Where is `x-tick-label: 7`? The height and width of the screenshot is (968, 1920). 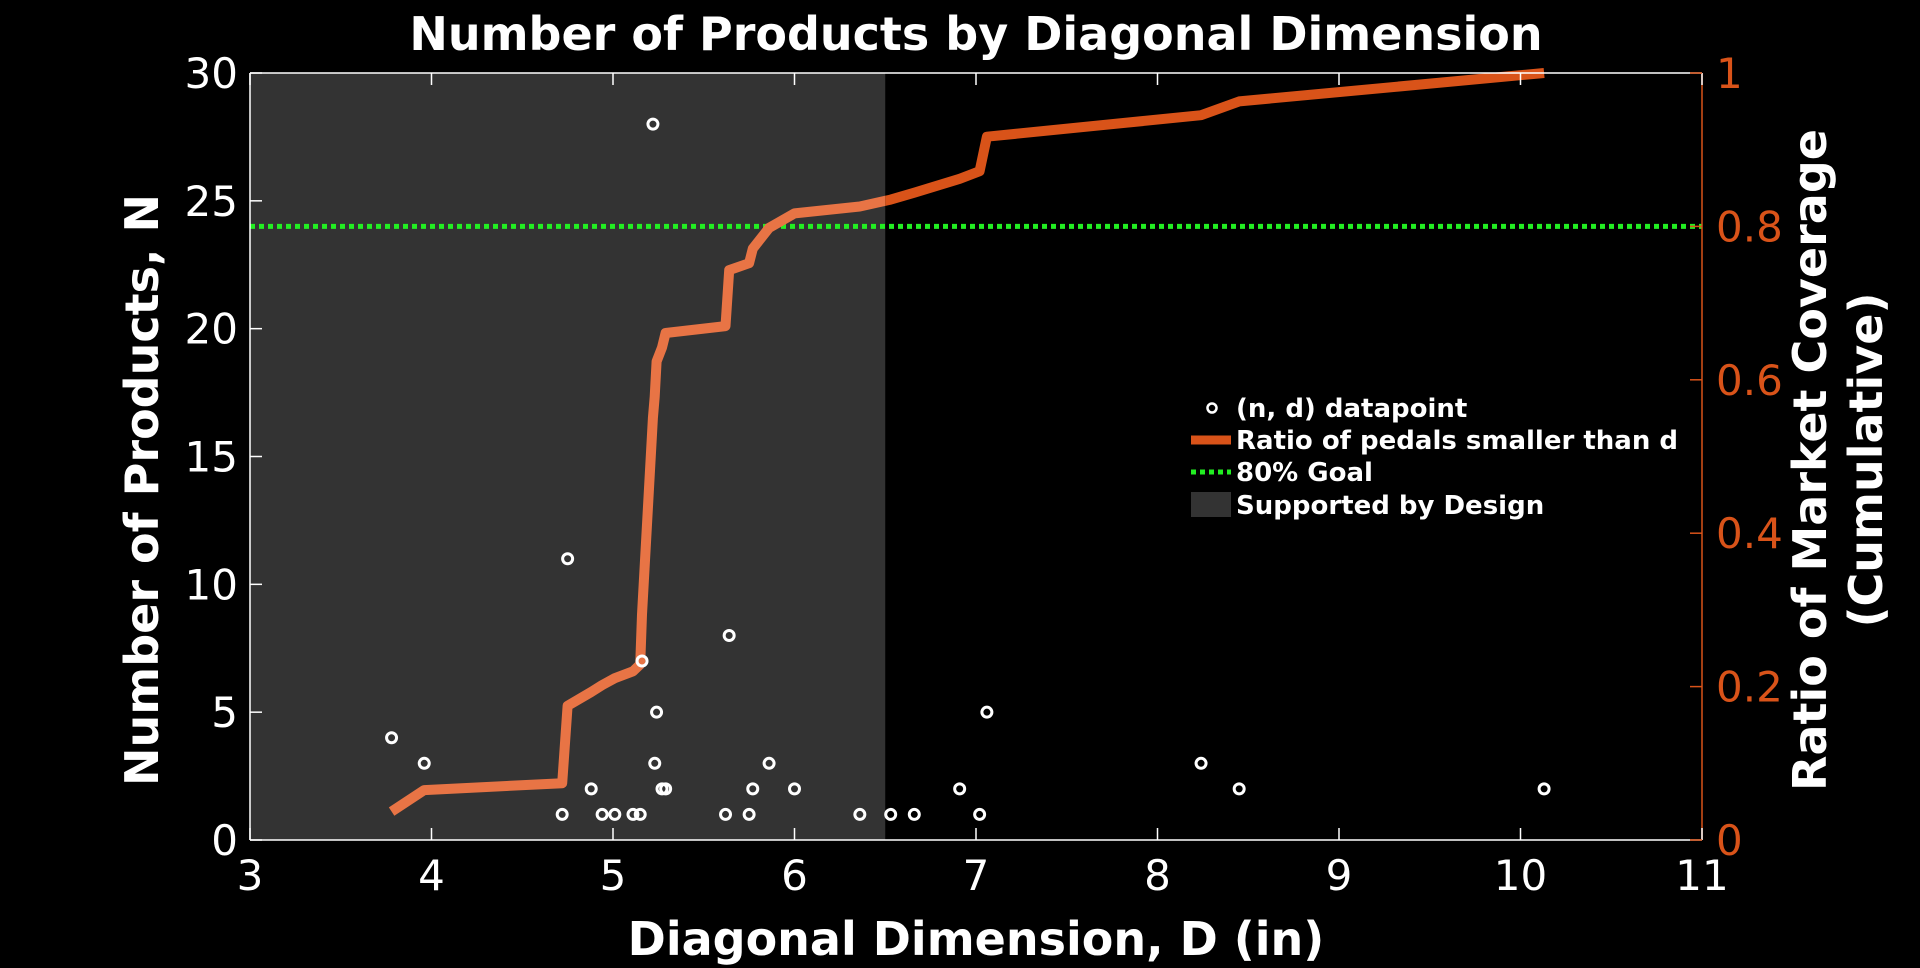 x-tick-label: 7 is located at coordinates (976, 875).